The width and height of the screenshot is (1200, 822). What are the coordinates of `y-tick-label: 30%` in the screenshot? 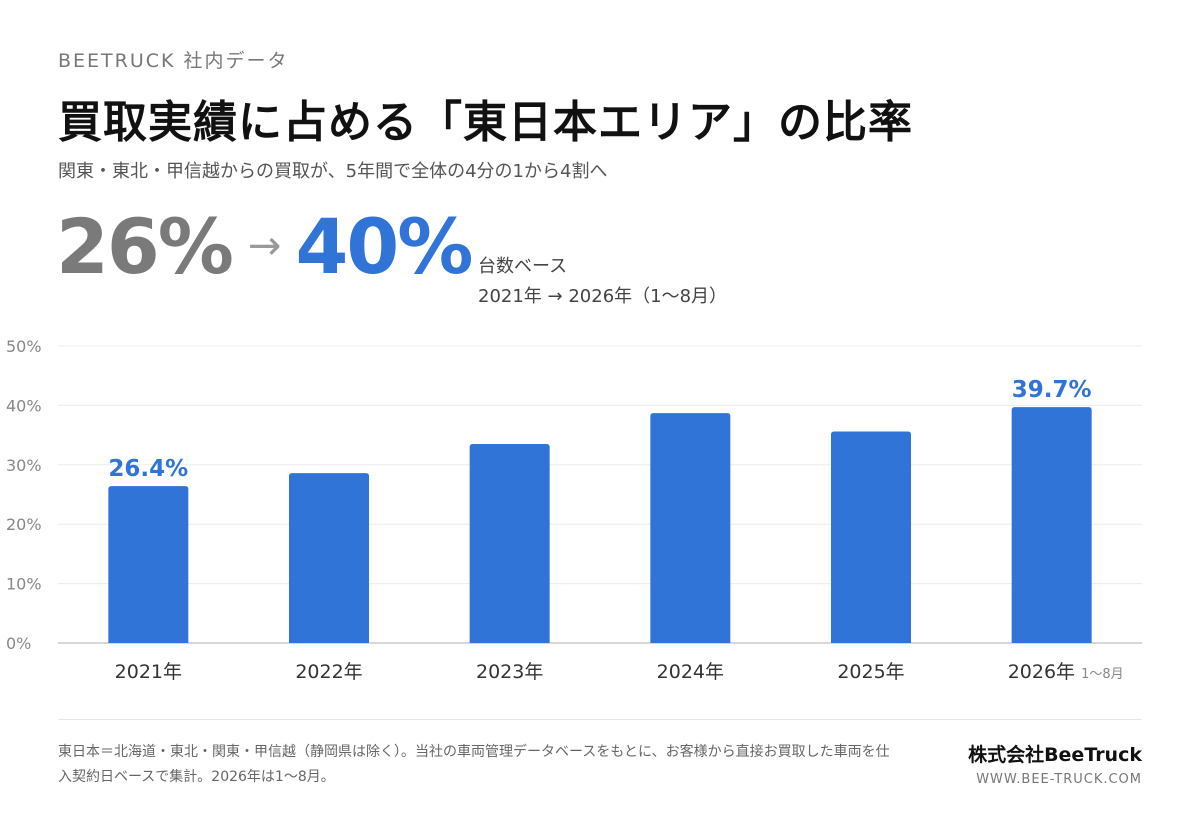 It's located at (24, 465).